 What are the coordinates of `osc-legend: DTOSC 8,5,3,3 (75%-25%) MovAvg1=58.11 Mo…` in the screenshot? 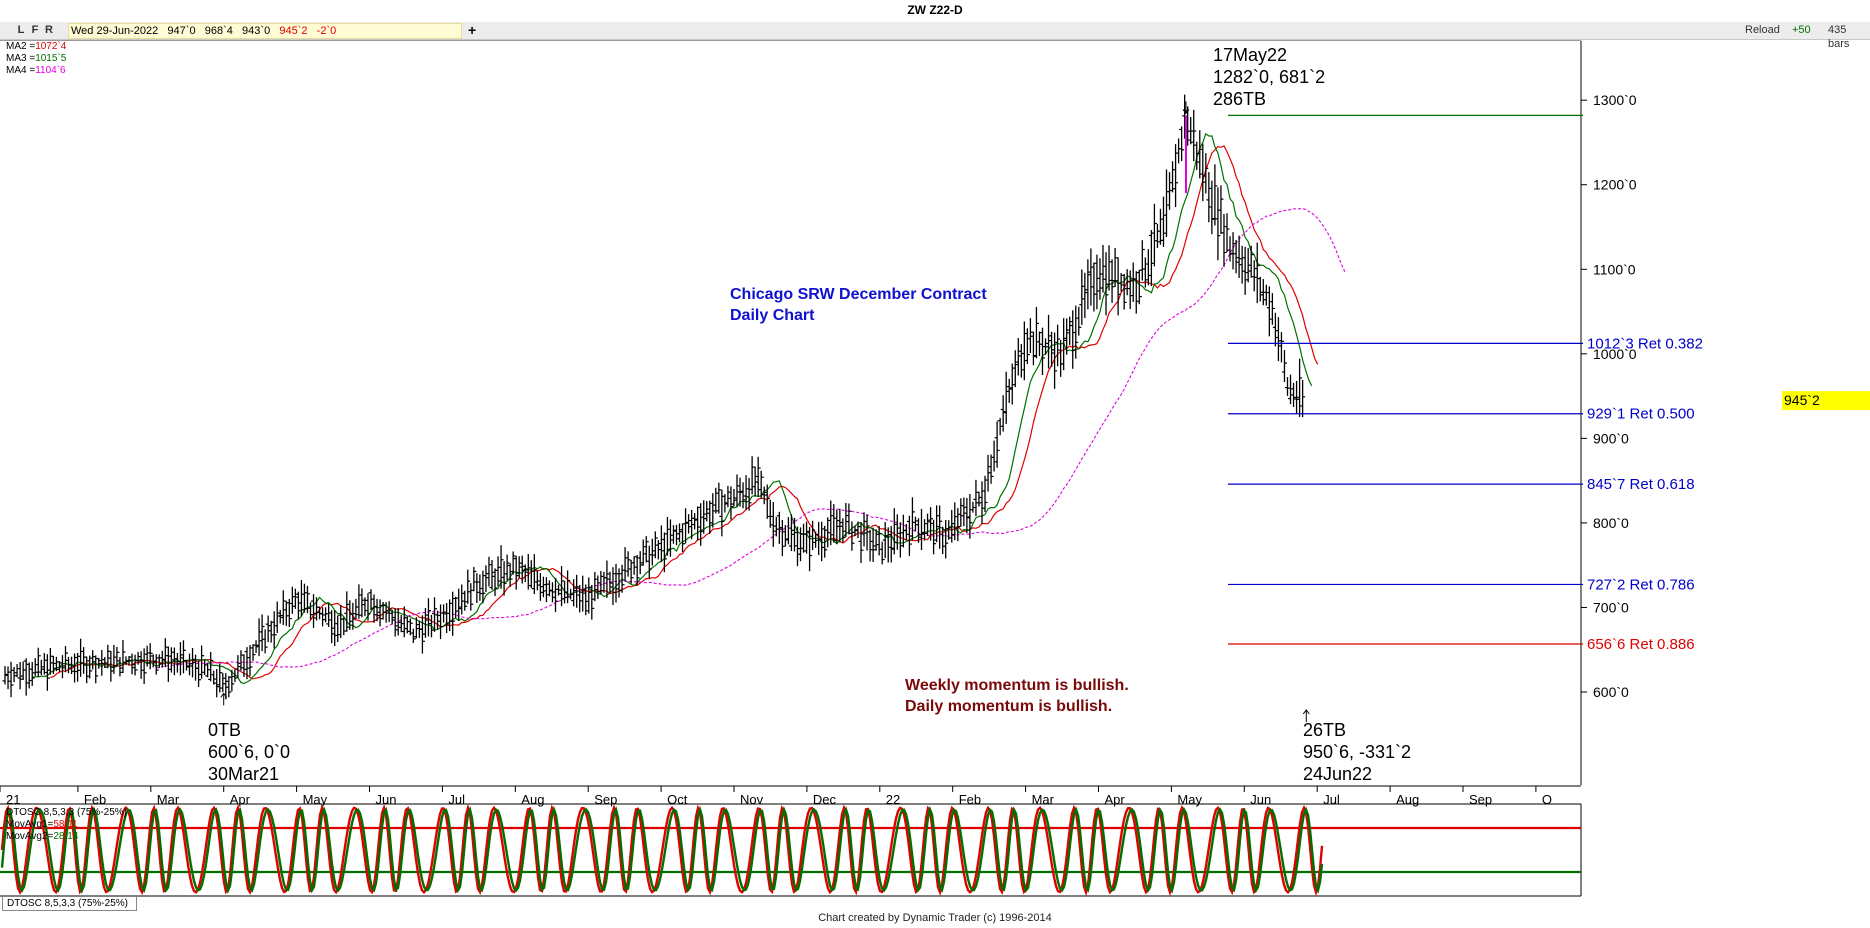 It's located at (66, 824).